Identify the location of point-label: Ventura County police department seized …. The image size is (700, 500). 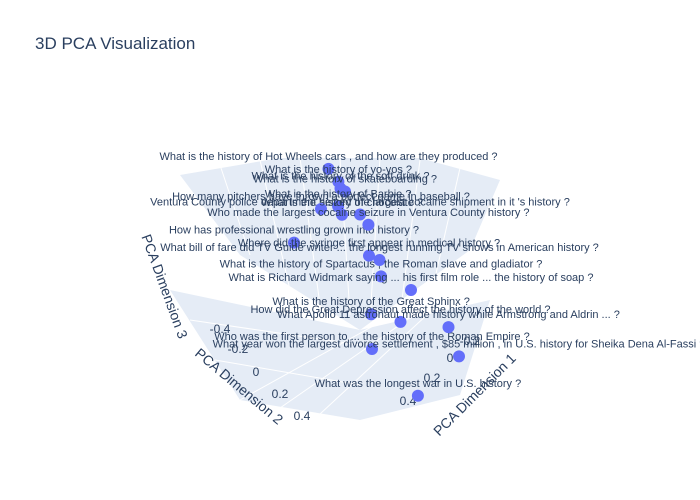
(360, 203).